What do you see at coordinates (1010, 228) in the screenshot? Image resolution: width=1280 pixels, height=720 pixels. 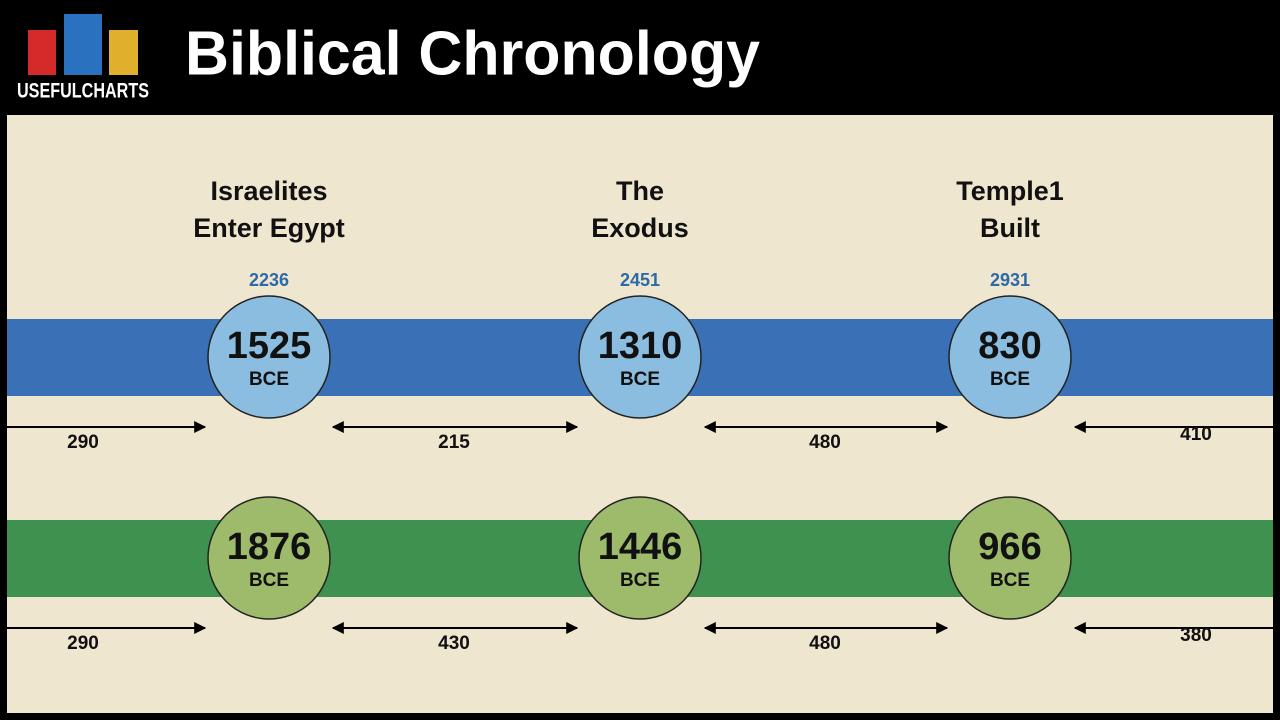 I see `event-label: Built` at bounding box center [1010, 228].